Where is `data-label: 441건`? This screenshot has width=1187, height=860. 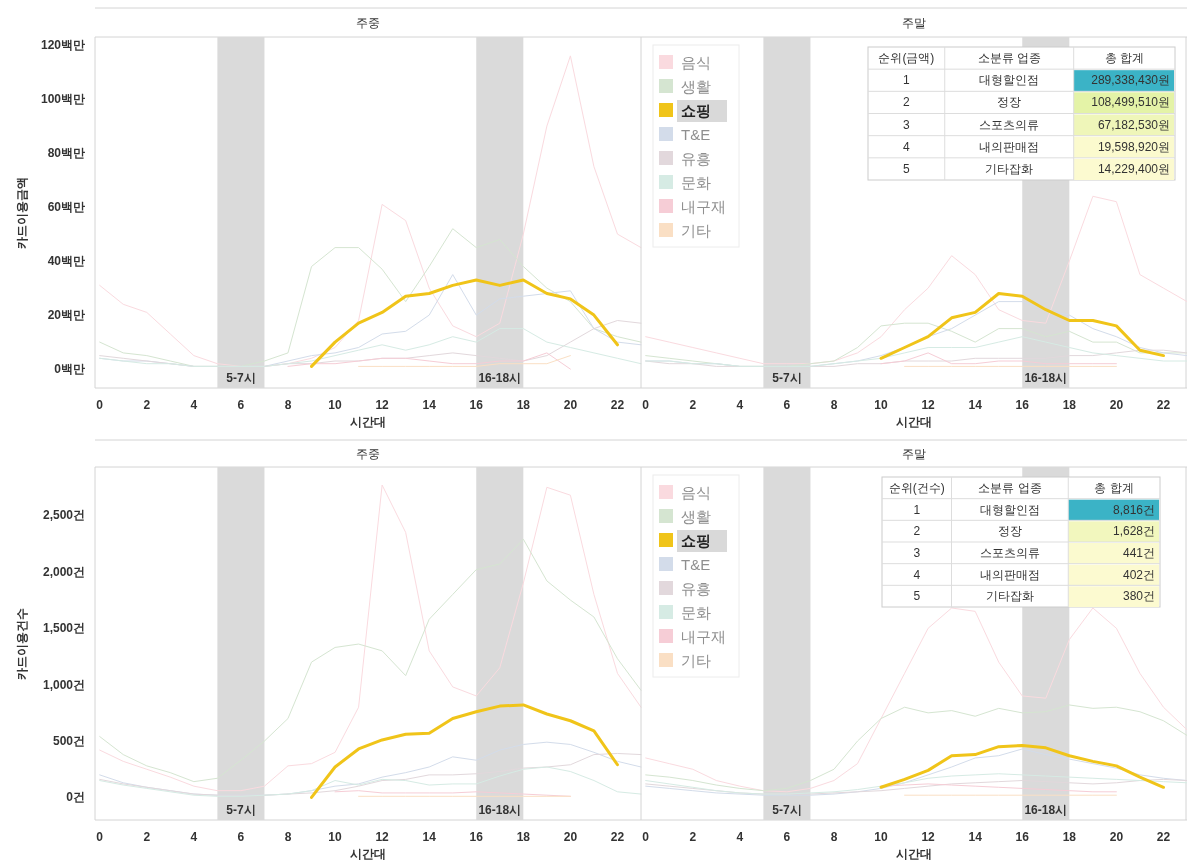
data-label: 441건 is located at coordinates (1138, 552).